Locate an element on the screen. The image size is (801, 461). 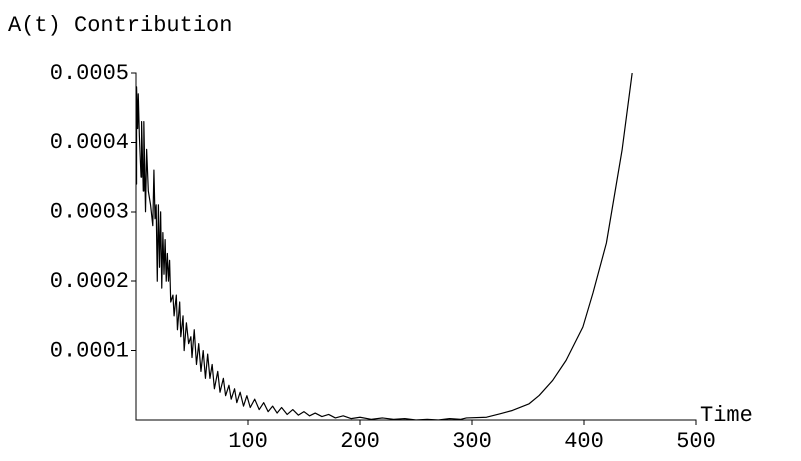
x-tick-label: 100 is located at coordinates (248, 441).